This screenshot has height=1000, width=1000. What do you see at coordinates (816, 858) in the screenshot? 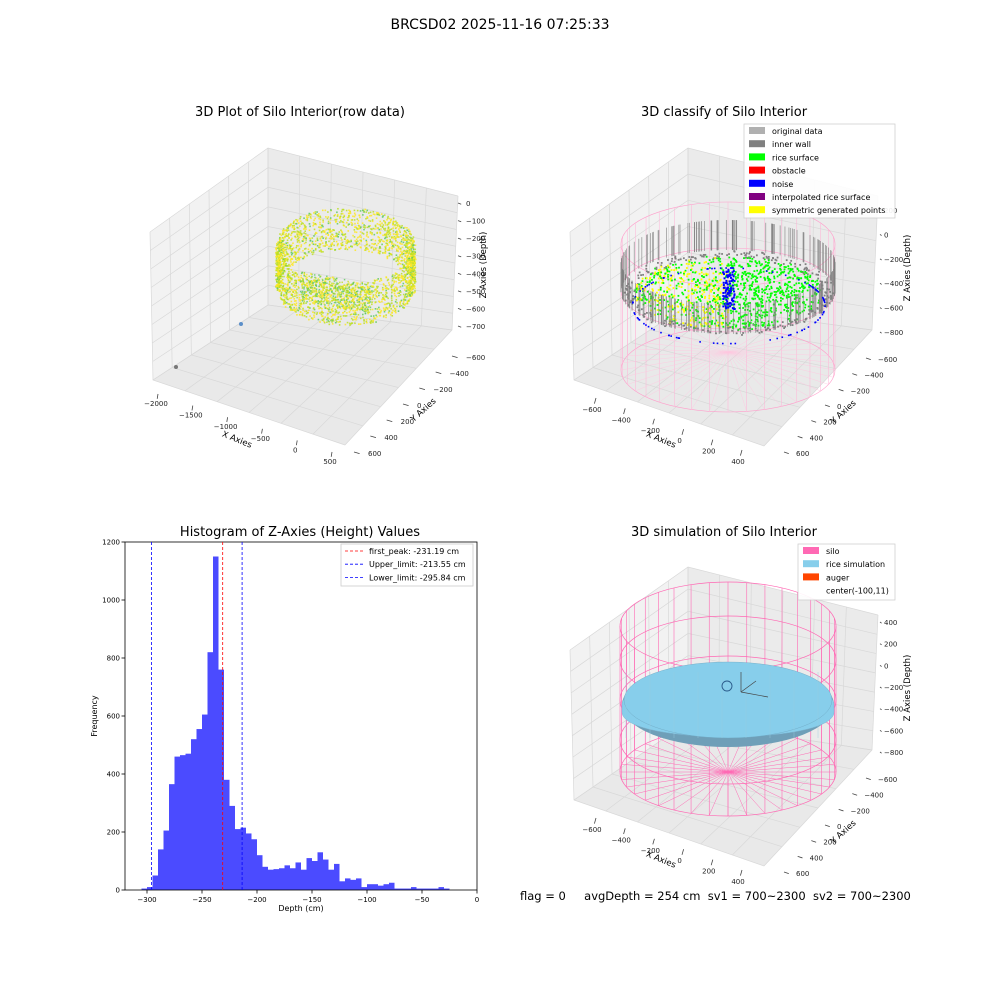
I see `panel4-y-tick-label: 400` at bounding box center [816, 858].